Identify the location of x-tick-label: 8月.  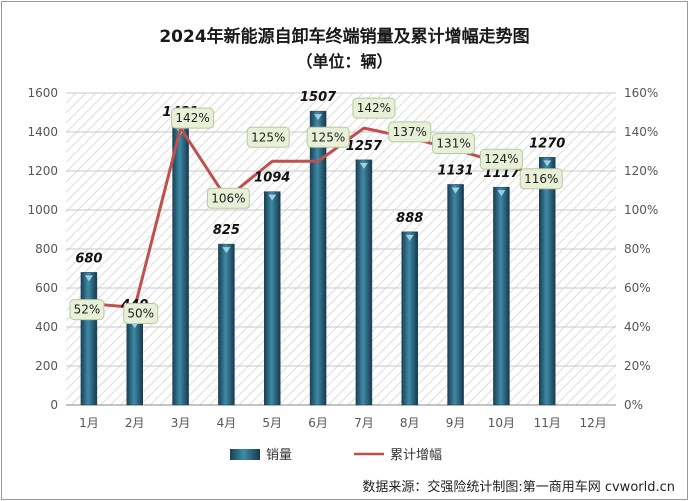
(410, 423).